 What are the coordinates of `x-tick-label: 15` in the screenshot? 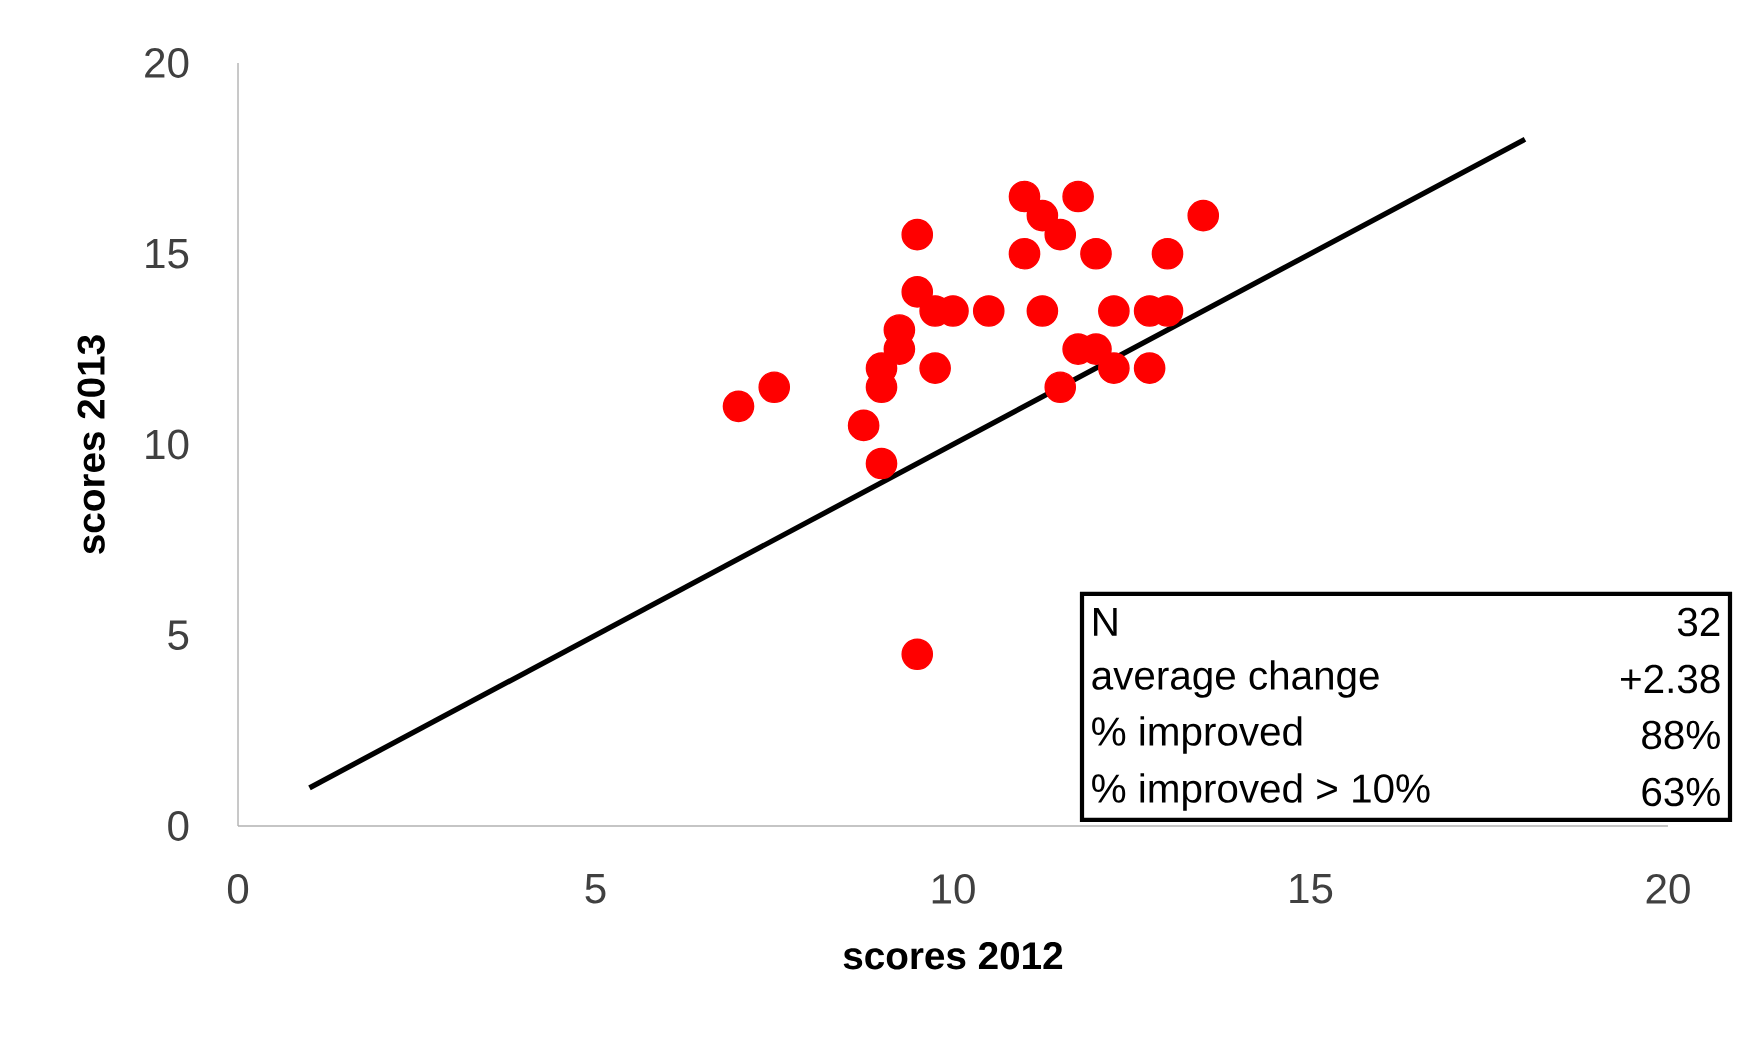 It's located at (1311, 889).